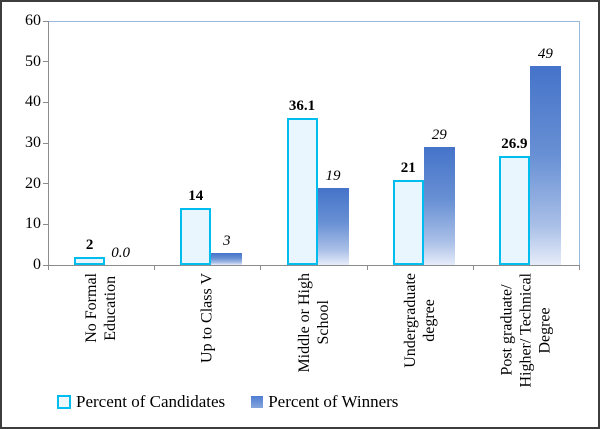 The image size is (600, 429). Describe the element at coordinates (333, 401) in the screenshot. I see `legend-label-winners: Percent of Winners` at that location.